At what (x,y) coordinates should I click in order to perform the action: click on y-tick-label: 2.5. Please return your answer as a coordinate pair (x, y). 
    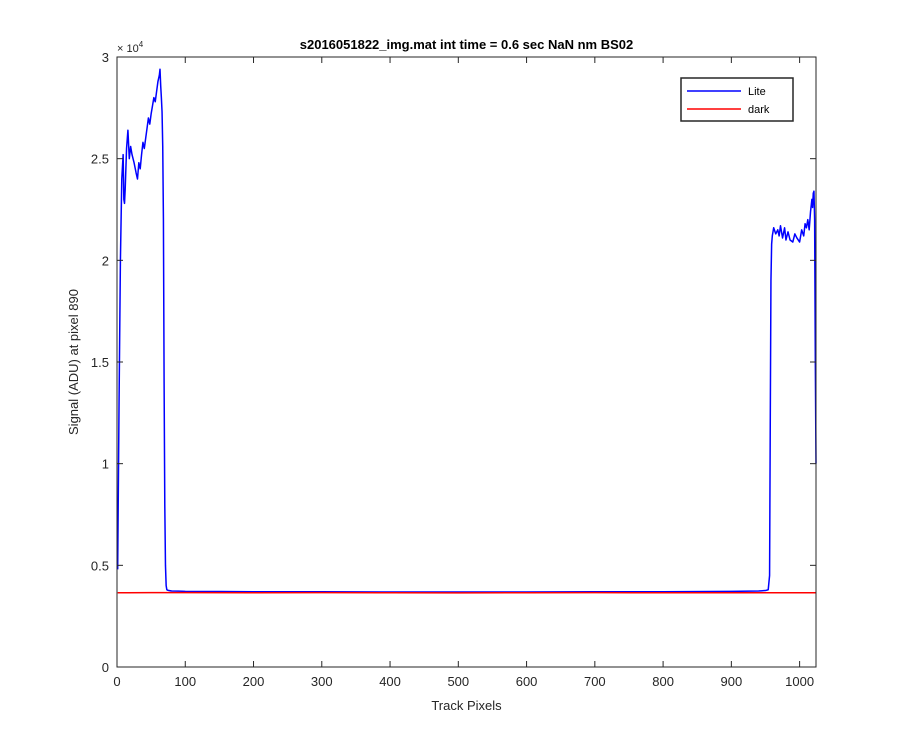
    Looking at the image, I should click on (100, 159).